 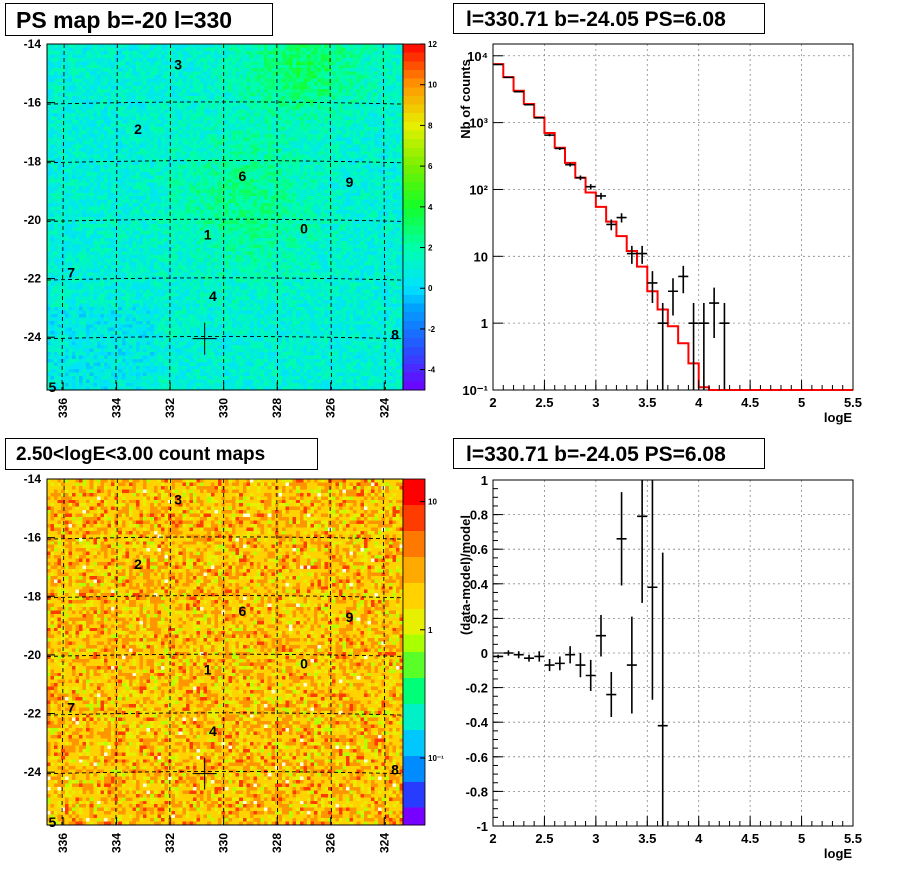 What do you see at coordinates (477, 757) in the screenshot?
I see `residual-y-tick-label: -0.6` at bounding box center [477, 757].